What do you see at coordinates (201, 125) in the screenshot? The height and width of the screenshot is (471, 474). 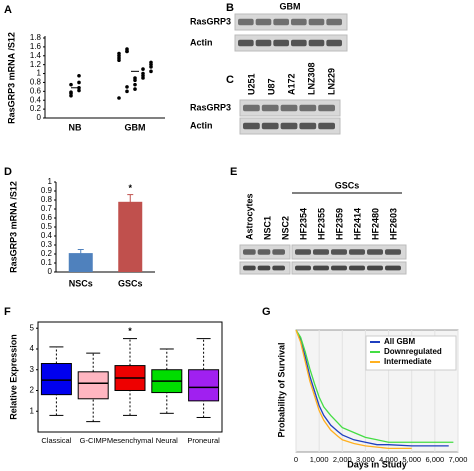 I see `row-label: Actin` at bounding box center [201, 125].